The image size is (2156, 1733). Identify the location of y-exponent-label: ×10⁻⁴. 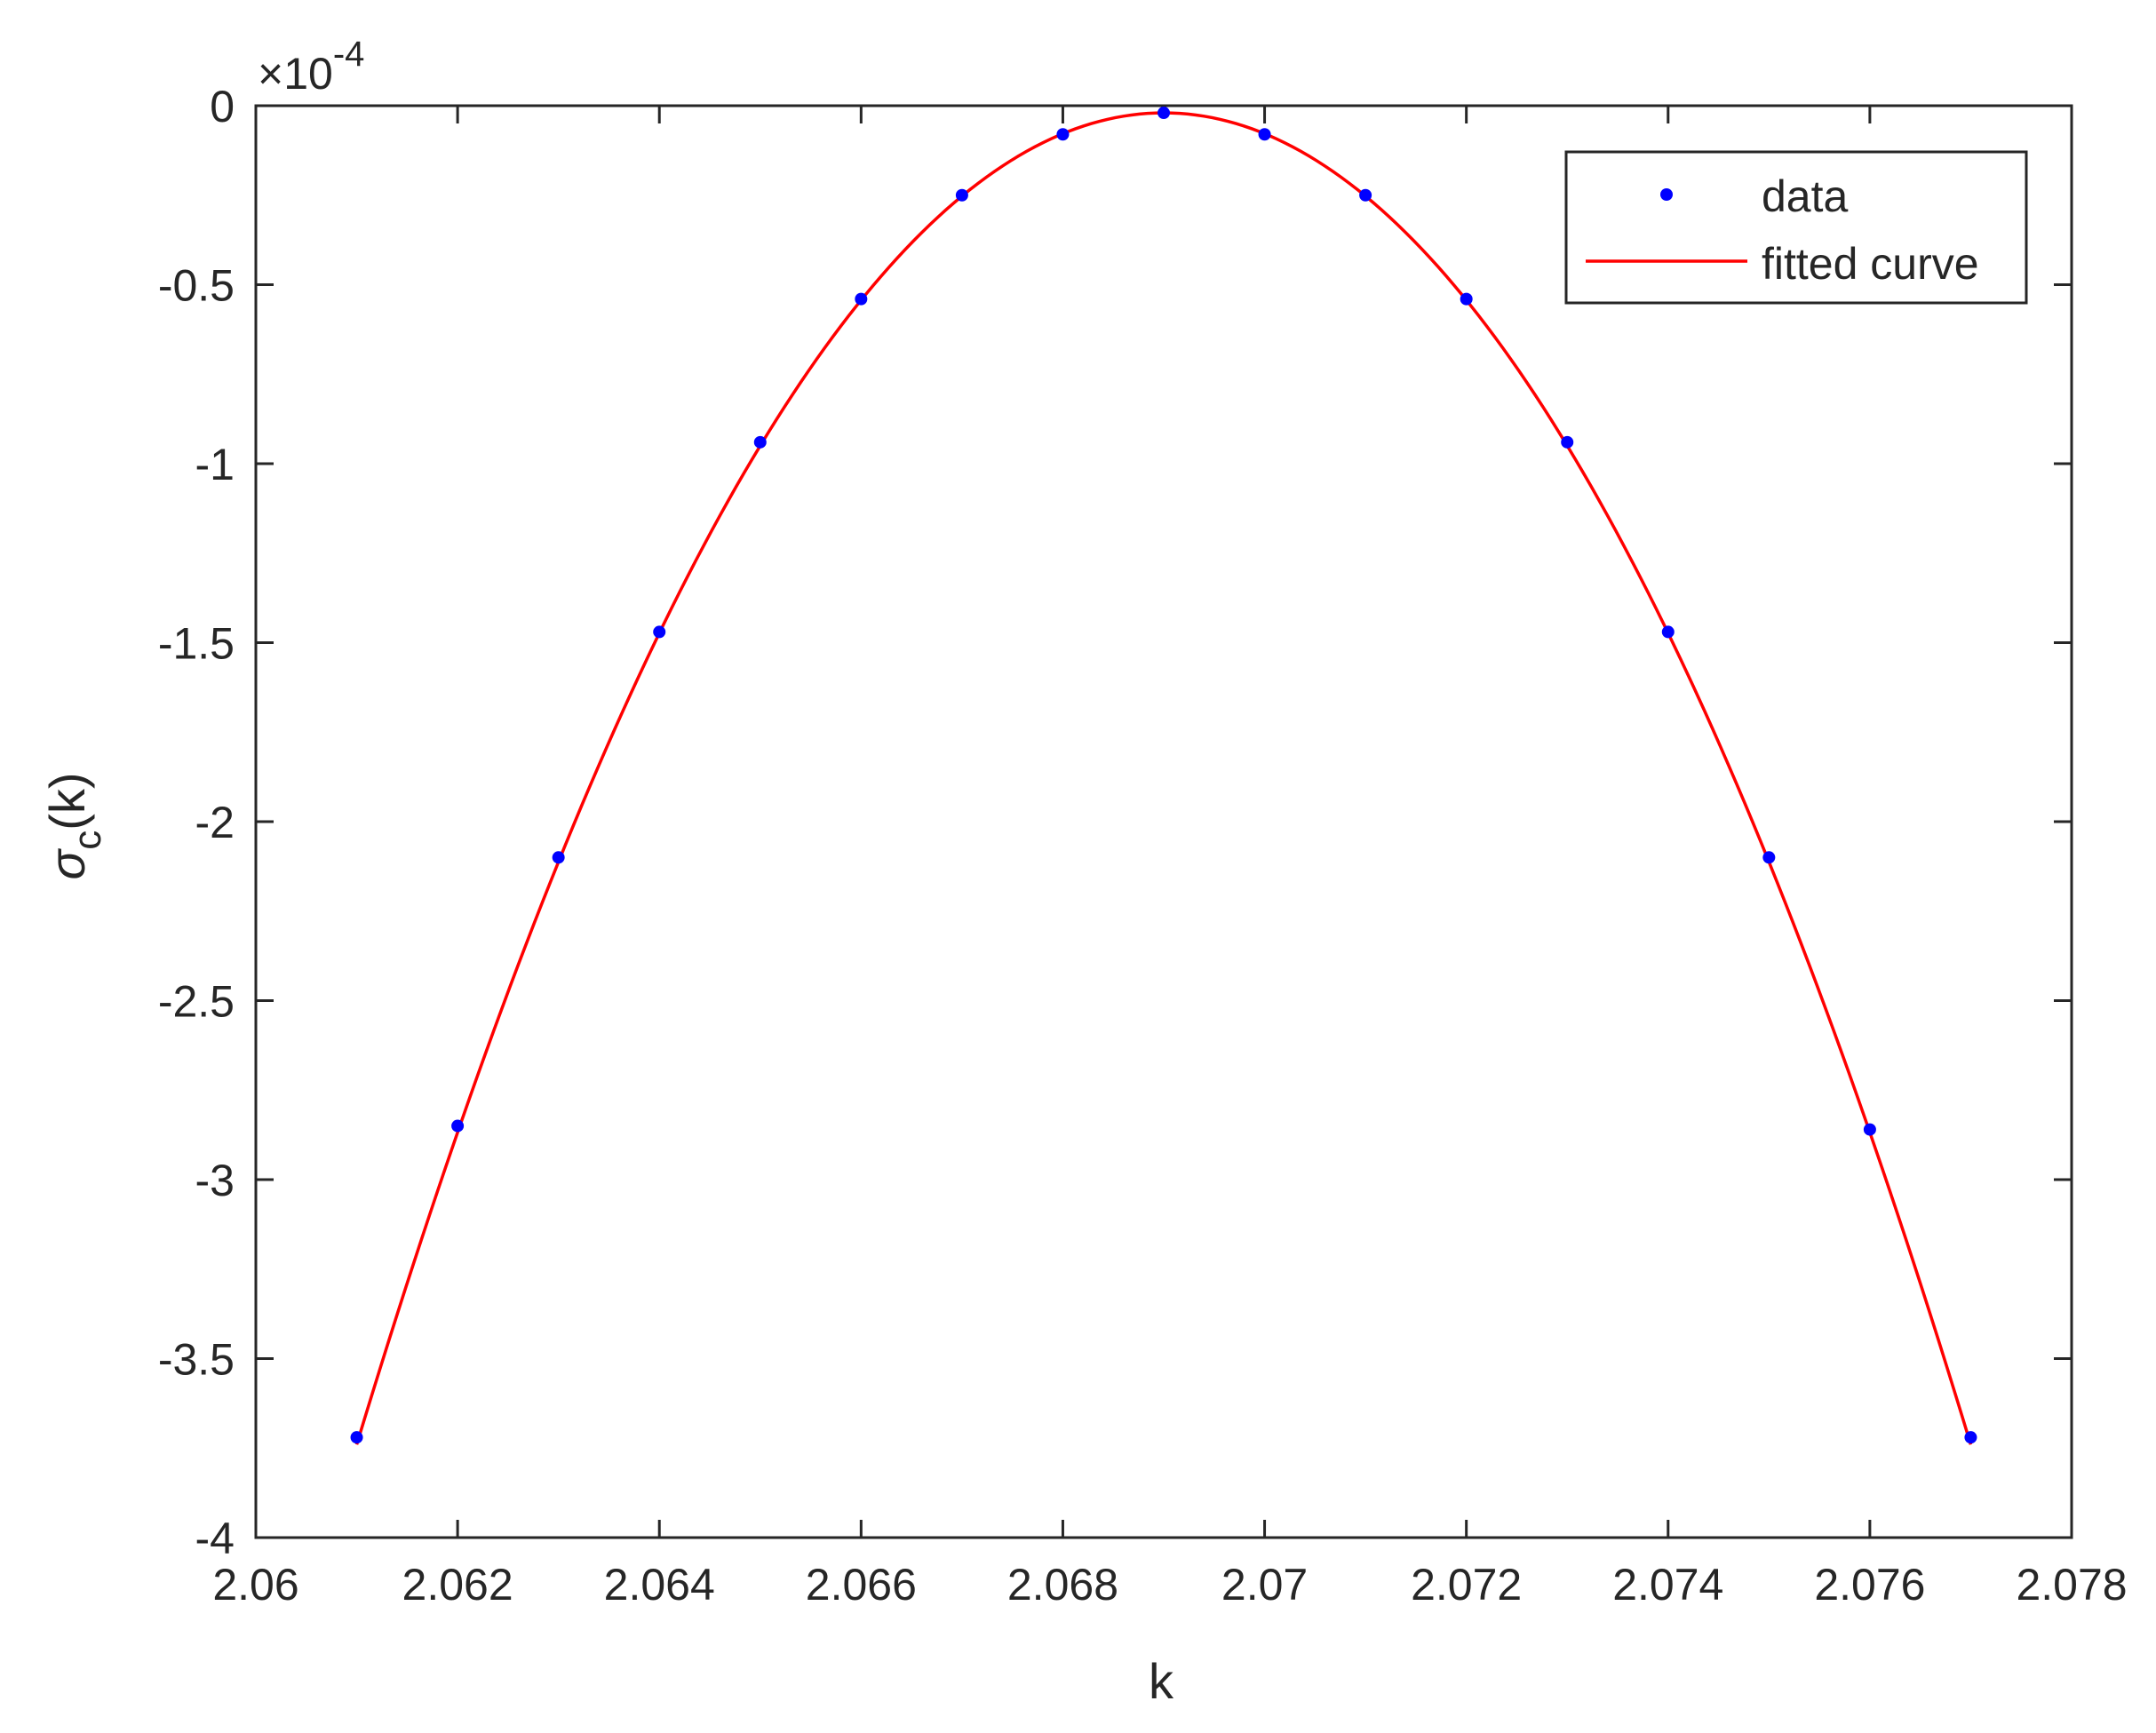
(311, 67).